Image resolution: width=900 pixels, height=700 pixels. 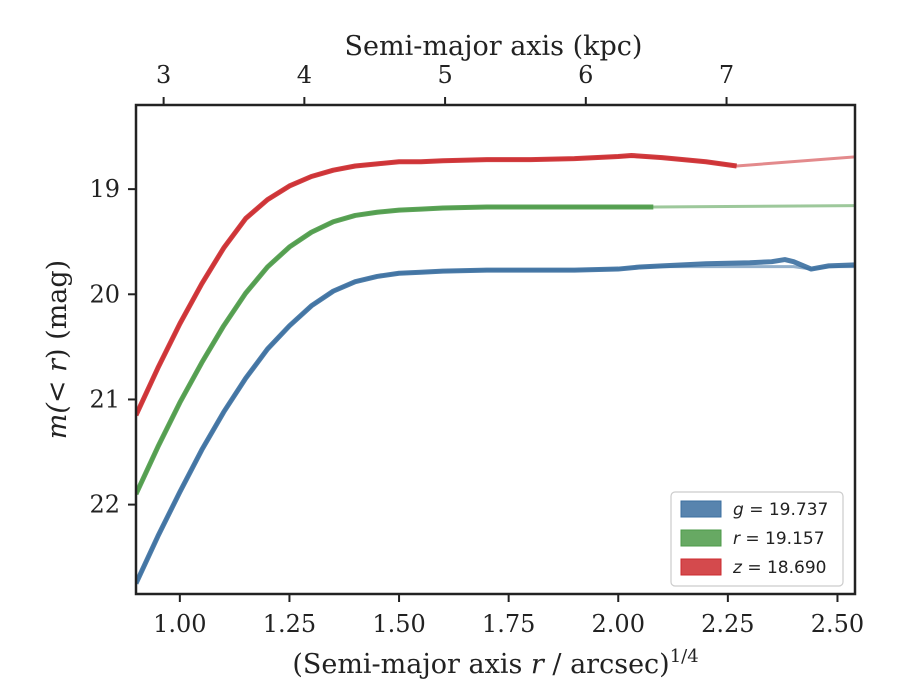 What do you see at coordinates (727, 624) in the screenshot?
I see `x-tick-label: 2.25` at bounding box center [727, 624].